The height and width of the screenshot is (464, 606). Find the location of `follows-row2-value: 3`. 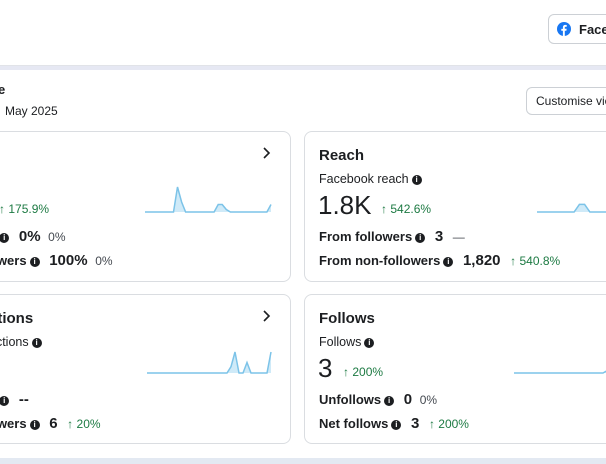

follows-row2-value: 3 is located at coordinates (415, 423).